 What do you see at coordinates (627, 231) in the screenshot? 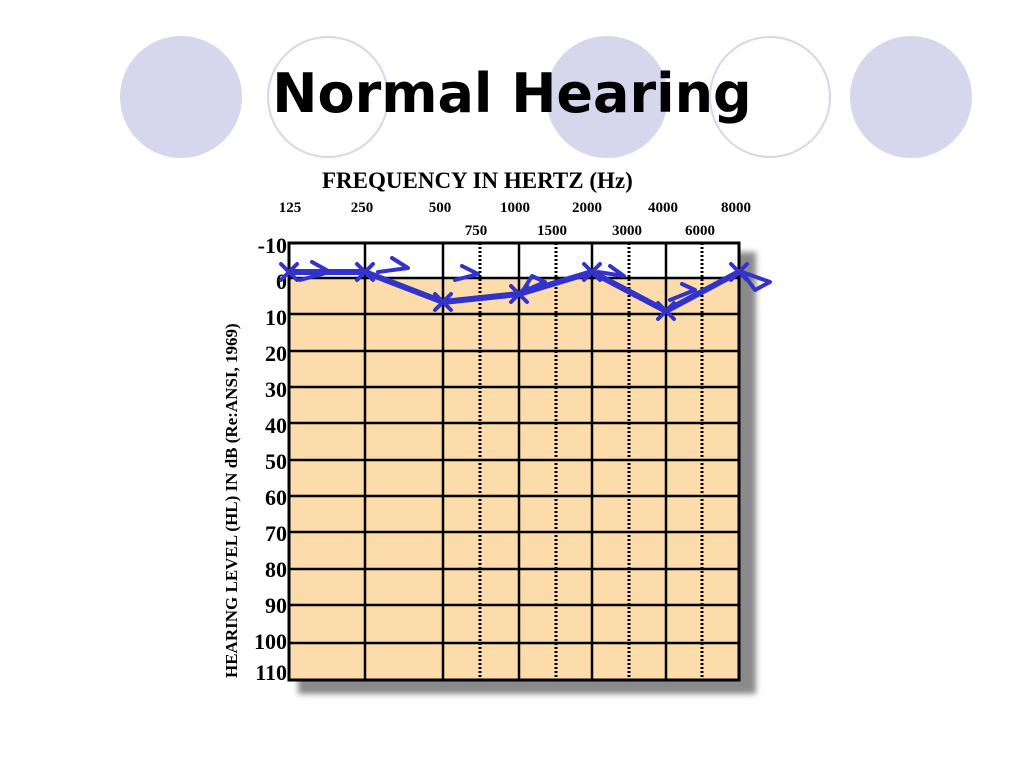
I see `x-tick-3000: 3000` at bounding box center [627, 231].